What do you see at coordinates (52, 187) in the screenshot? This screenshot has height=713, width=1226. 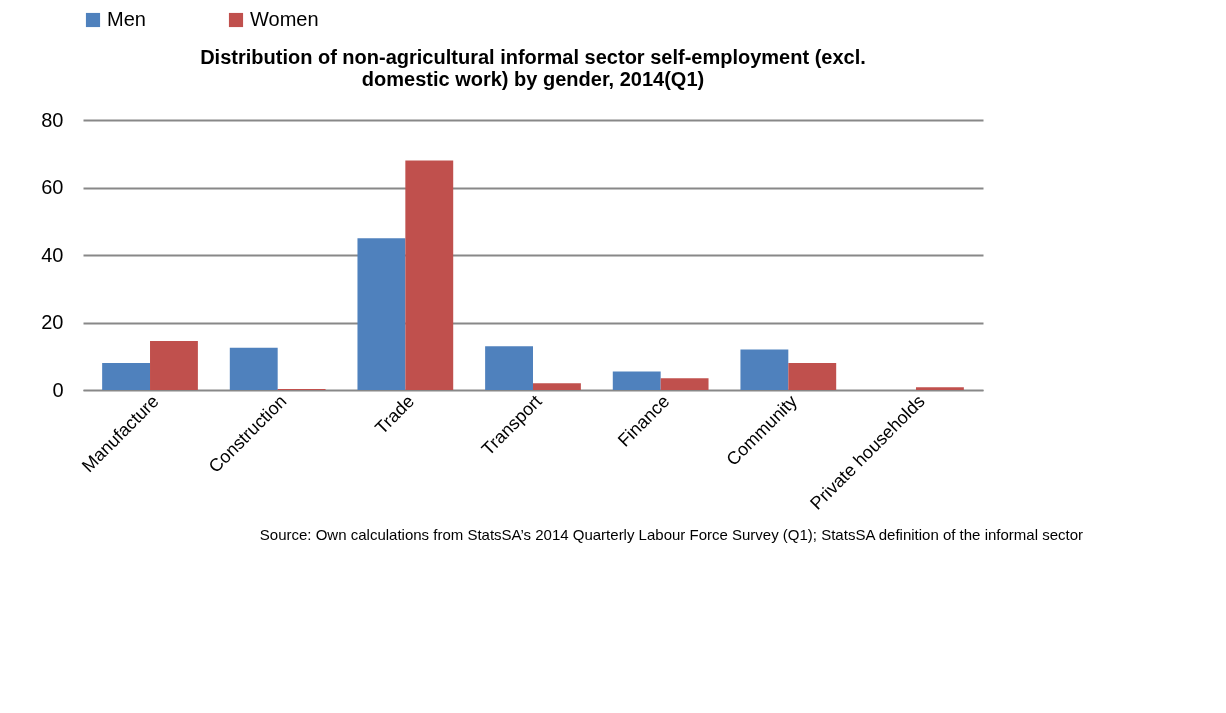 I see `y-tick-label: 60` at bounding box center [52, 187].